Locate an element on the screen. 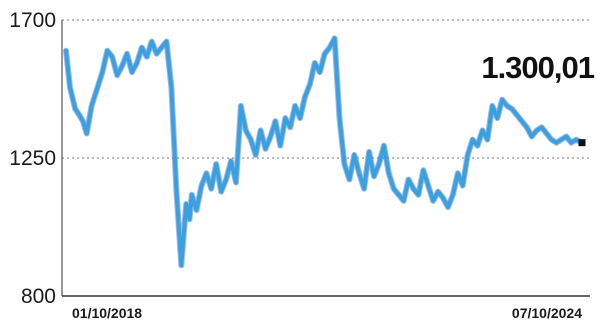  y-tick-label: 1250 is located at coordinates (32, 158).